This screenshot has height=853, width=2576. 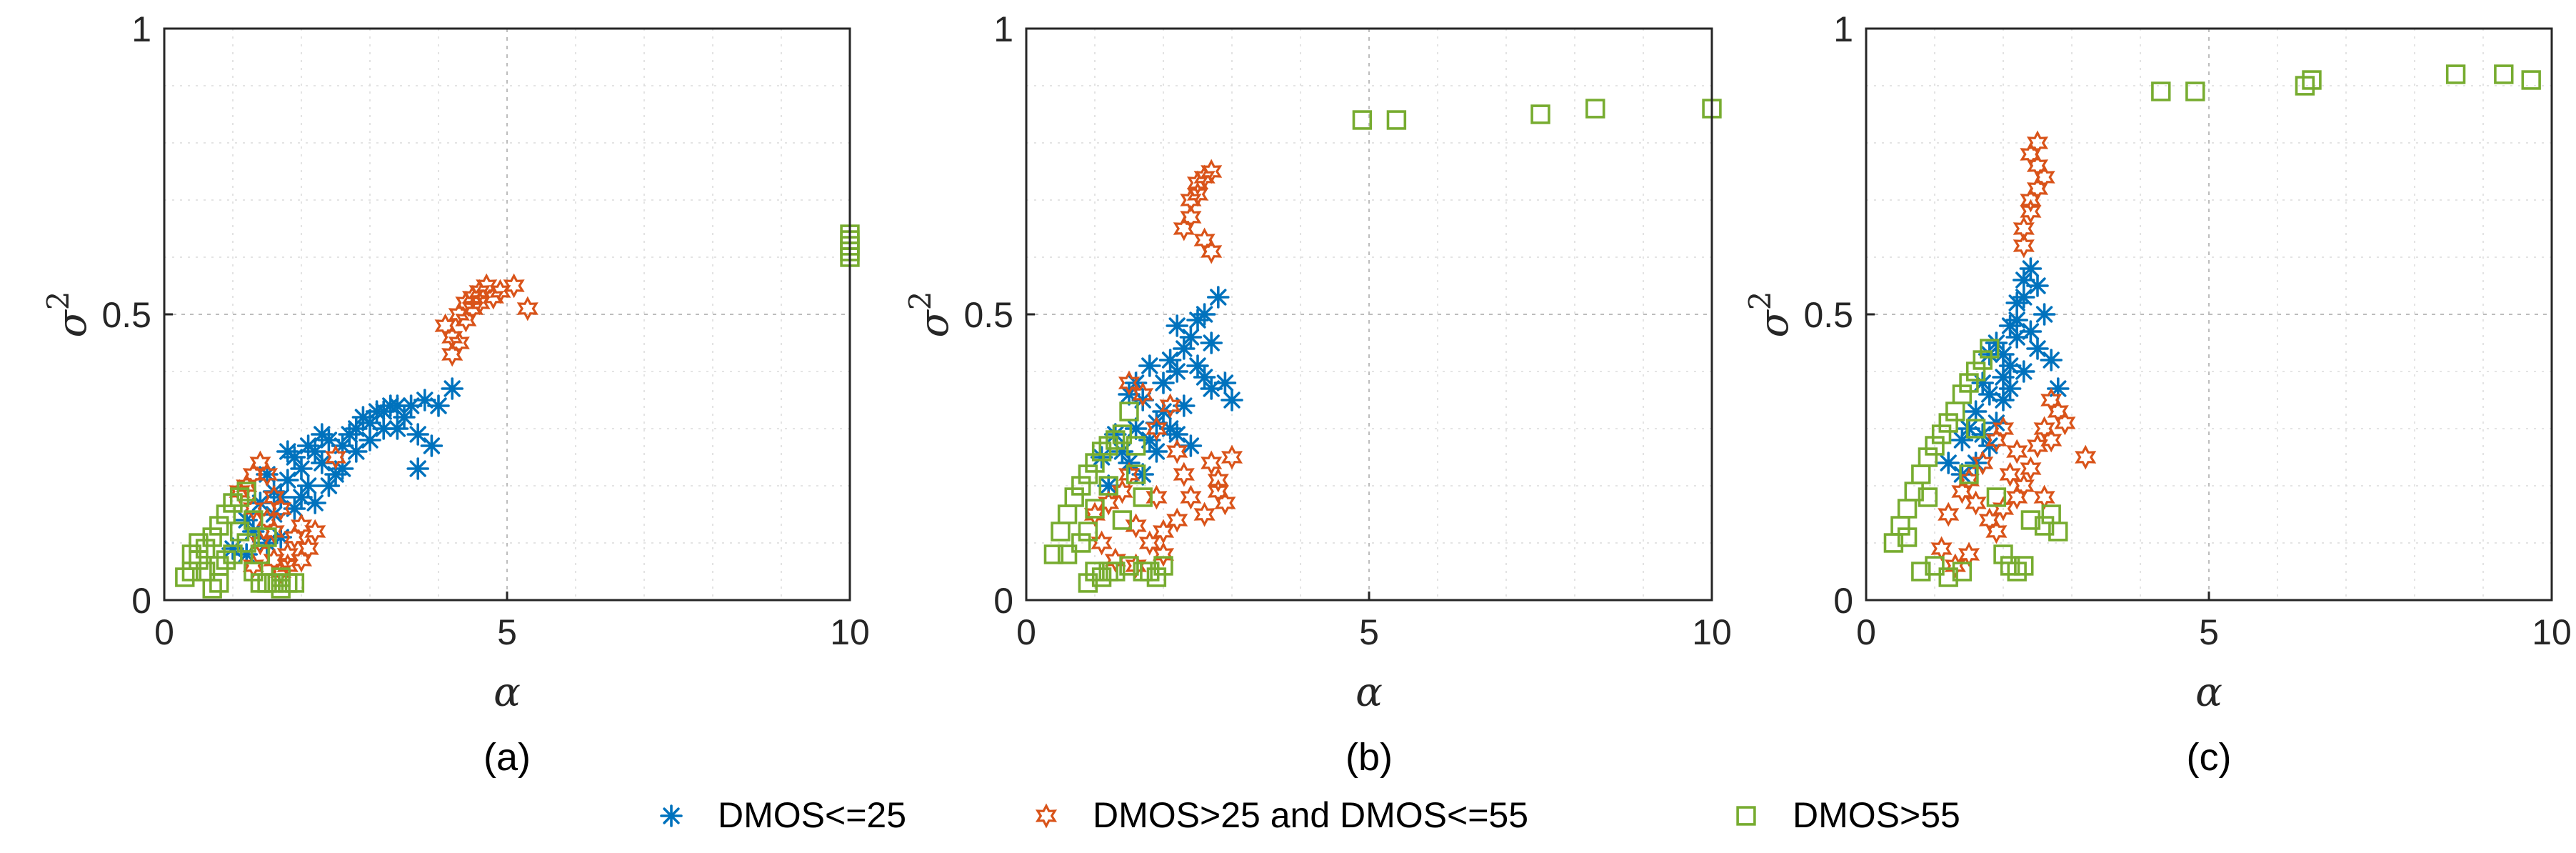 What do you see at coordinates (1369, 757) in the screenshot?
I see `panel-label: (b)` at bounding box center [1369, 757].